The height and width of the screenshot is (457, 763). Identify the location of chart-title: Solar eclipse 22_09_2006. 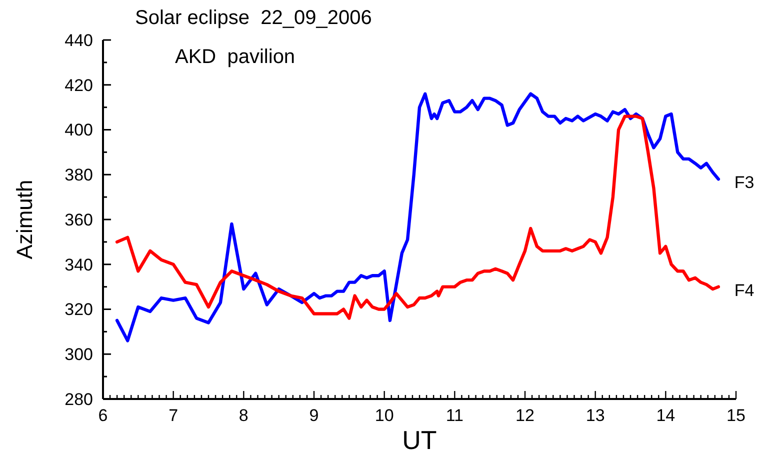
(253, 18).